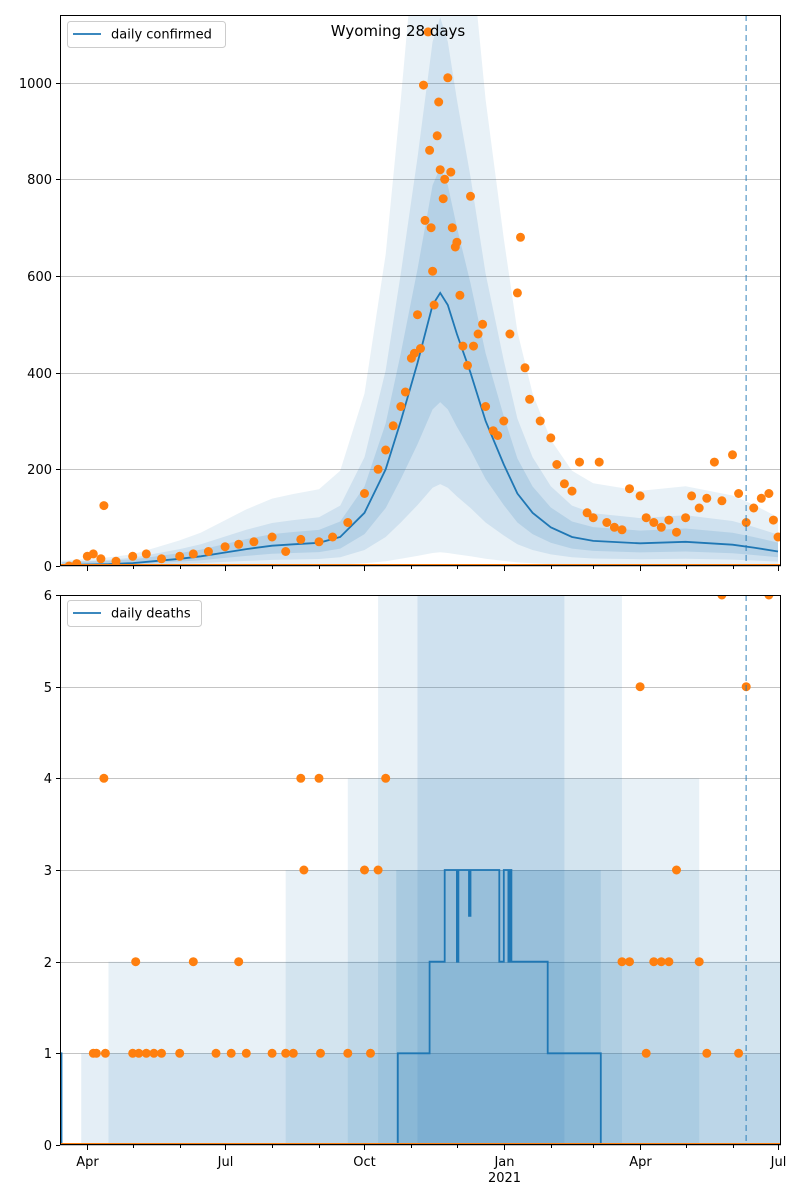 The width and height of the screenshot is (800, 1200). What do you see at coordinates (87, 1162) in the screenshot?
I see `x-tick-label: Apr` at bounding box center [87, 1162].